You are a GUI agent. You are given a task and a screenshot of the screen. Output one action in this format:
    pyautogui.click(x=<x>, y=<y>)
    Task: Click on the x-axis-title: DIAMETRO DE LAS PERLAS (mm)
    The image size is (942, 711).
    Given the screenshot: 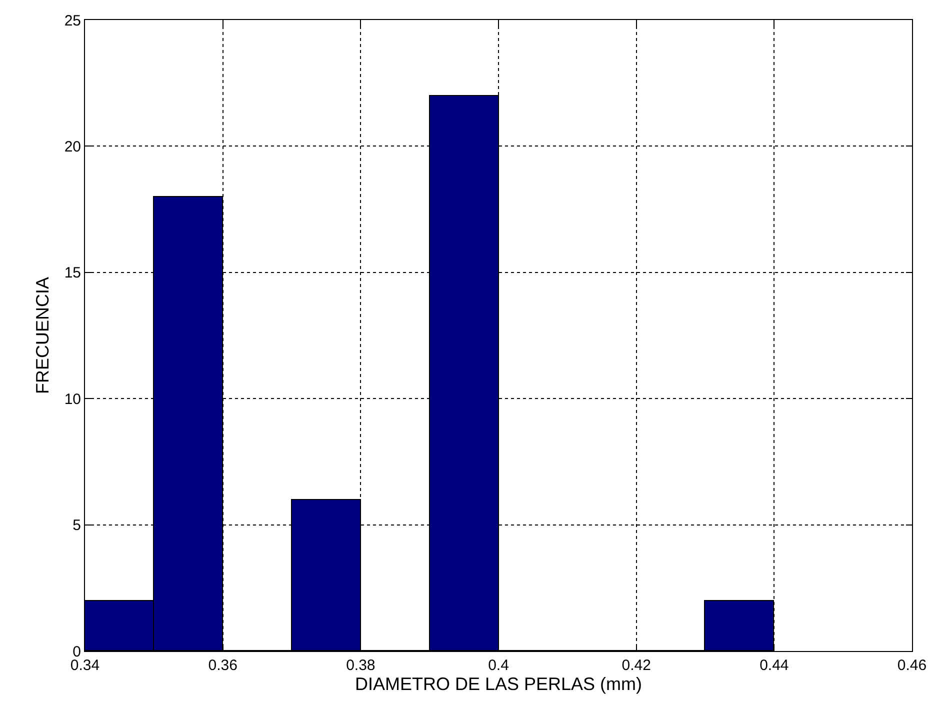 What is the action you would take?
    pyautogui.click(x=498, y=684)
    